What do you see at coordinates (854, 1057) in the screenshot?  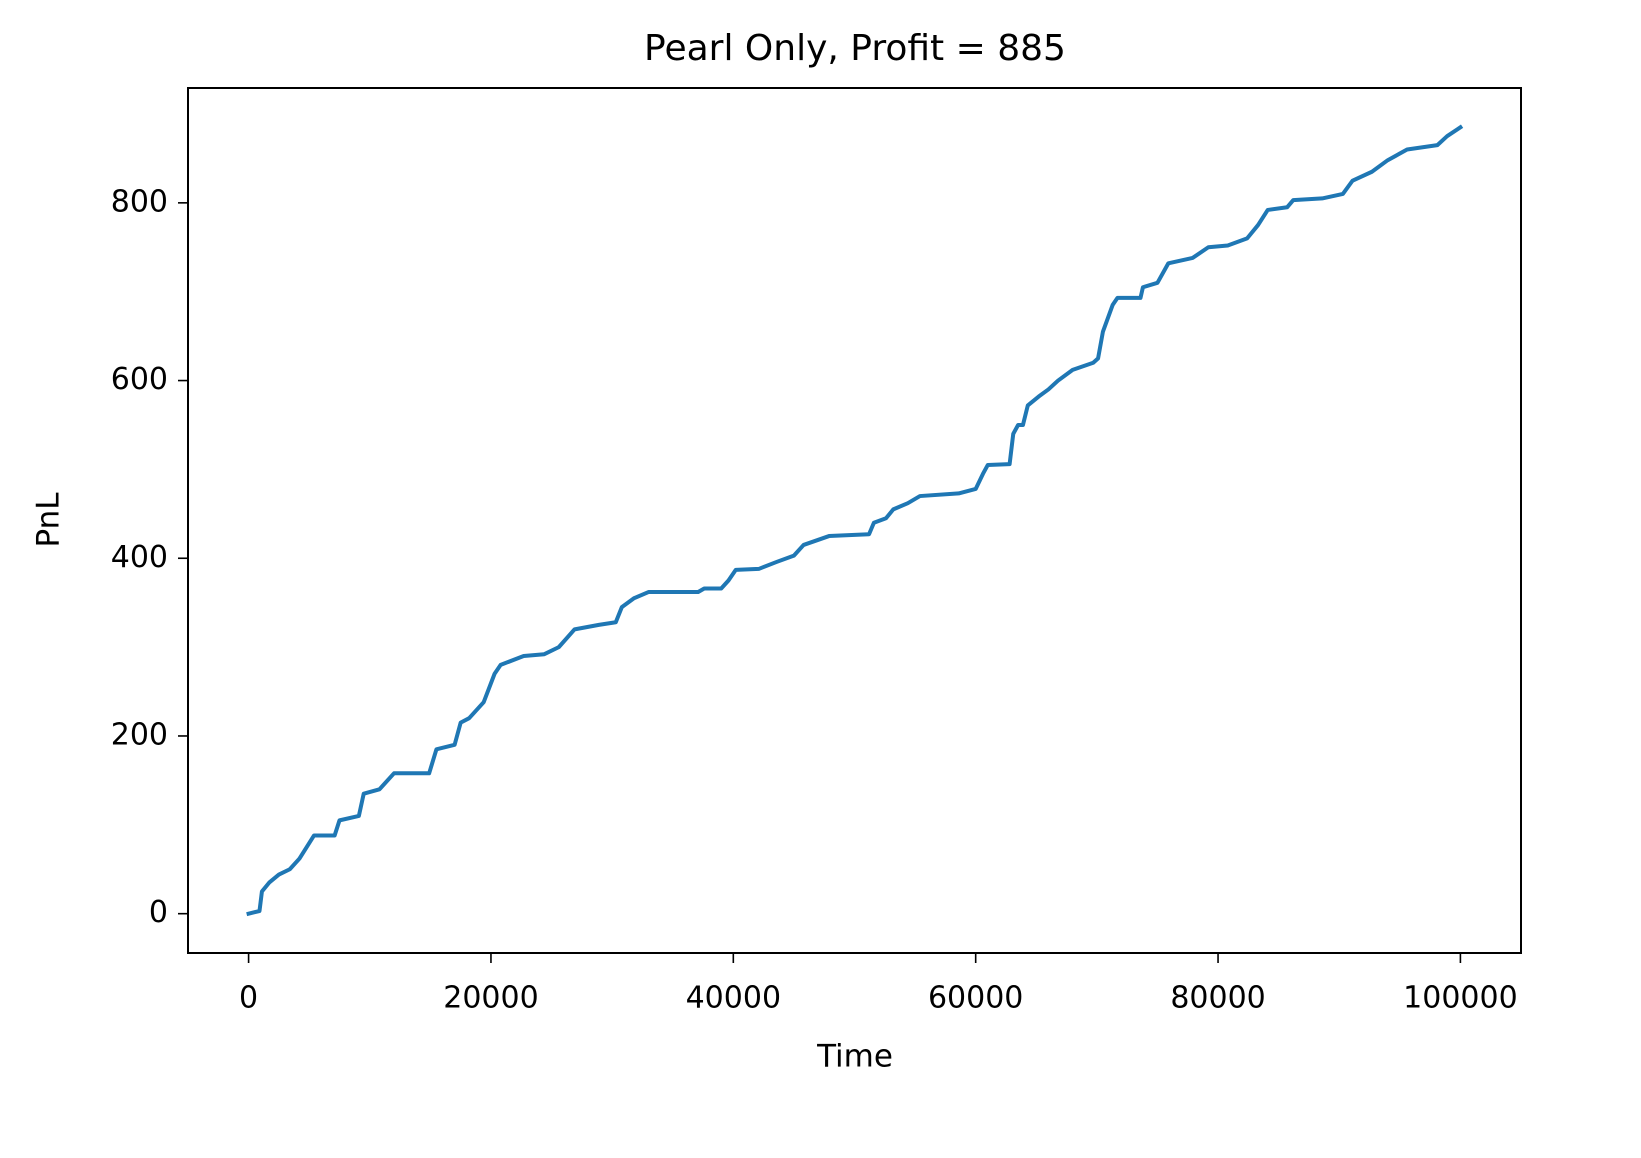 I see `x-axis-label: Time` at bounding box center [854, 1057].